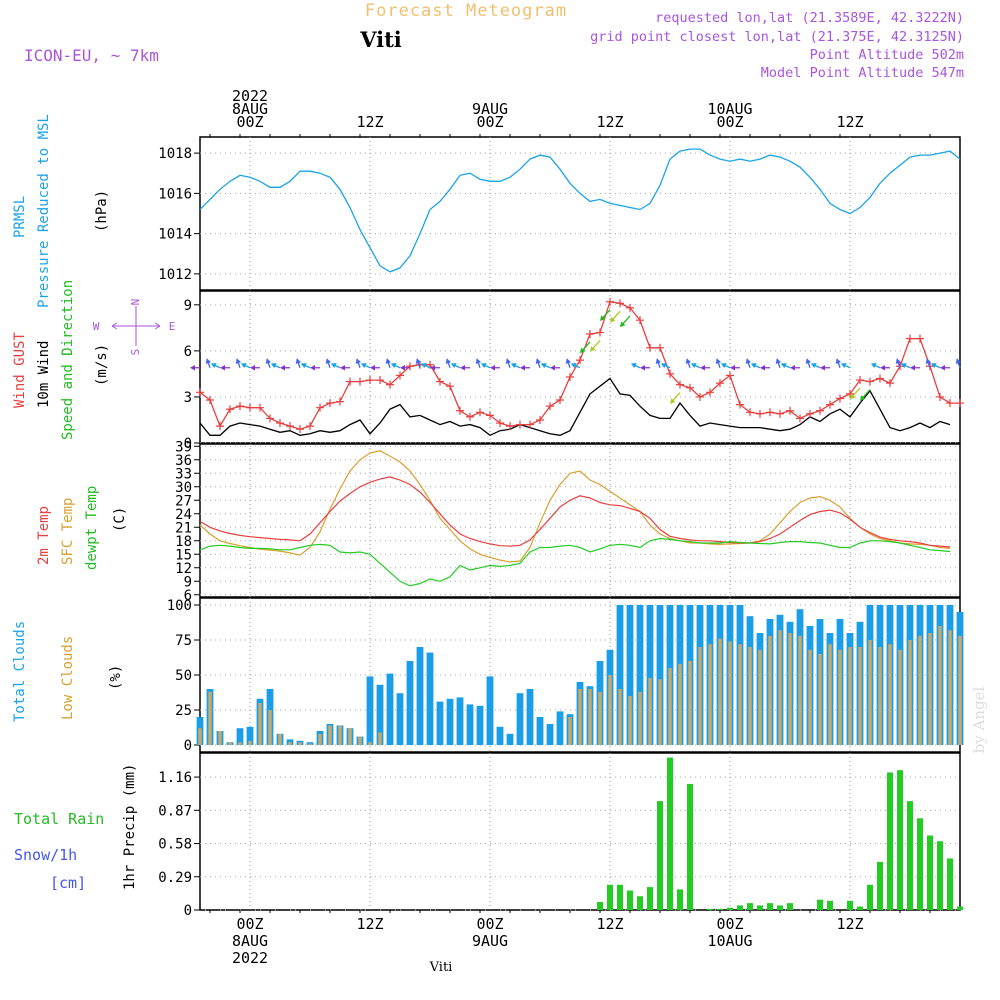  What do you see at coordinates (44, 535) in the screenshot?
I see `temp-label-1: 2m Temp` at bounding box center [44, 535].